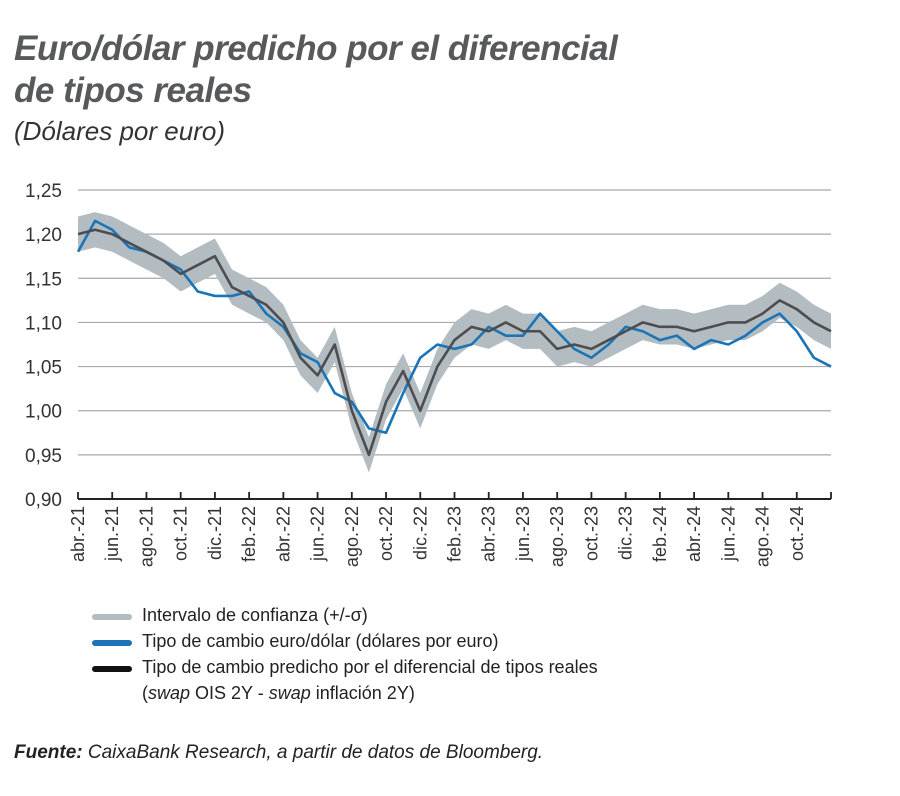  Describe the element at coordinates (694, 534) in the screenshot. I see `x-tick-label: abr.-24` at that location.